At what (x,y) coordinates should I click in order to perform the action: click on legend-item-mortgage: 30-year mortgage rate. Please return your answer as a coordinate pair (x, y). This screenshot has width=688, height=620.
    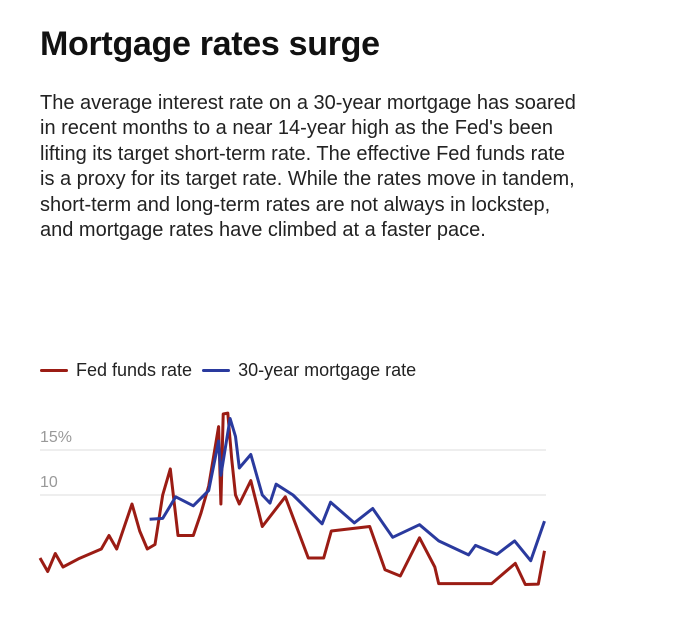
    Looking at the image, I should click on (309, 370).